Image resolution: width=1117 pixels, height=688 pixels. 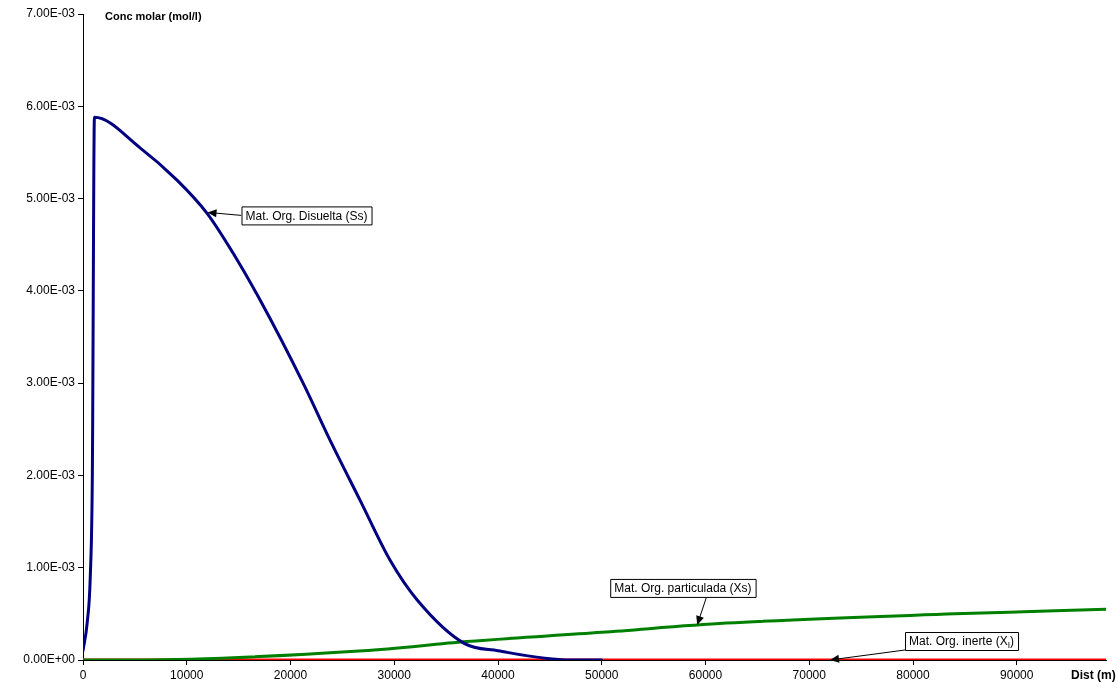 I want to click on y-tick-label: 7.00E-03, so click(x=51, y=13).